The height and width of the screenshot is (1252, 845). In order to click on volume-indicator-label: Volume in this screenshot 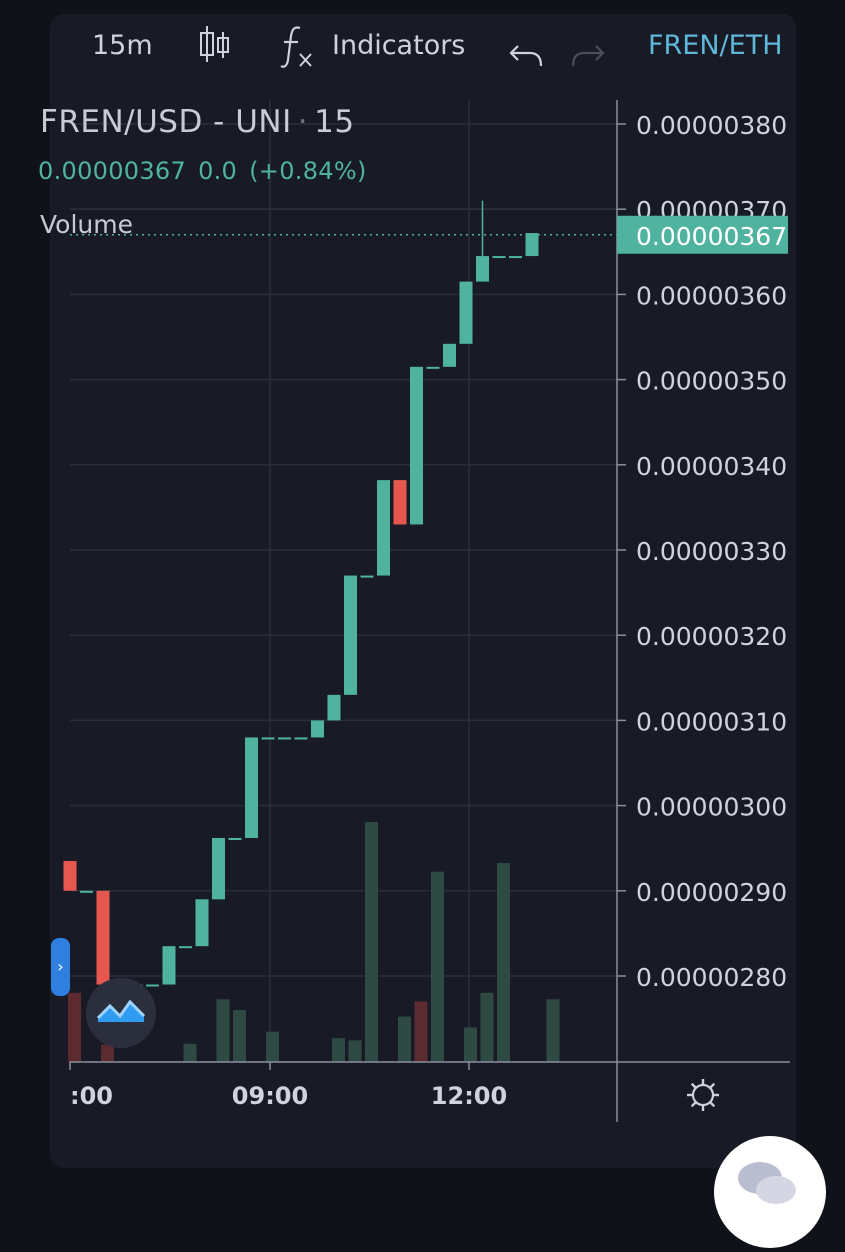, I will do `click(86, 224)`.